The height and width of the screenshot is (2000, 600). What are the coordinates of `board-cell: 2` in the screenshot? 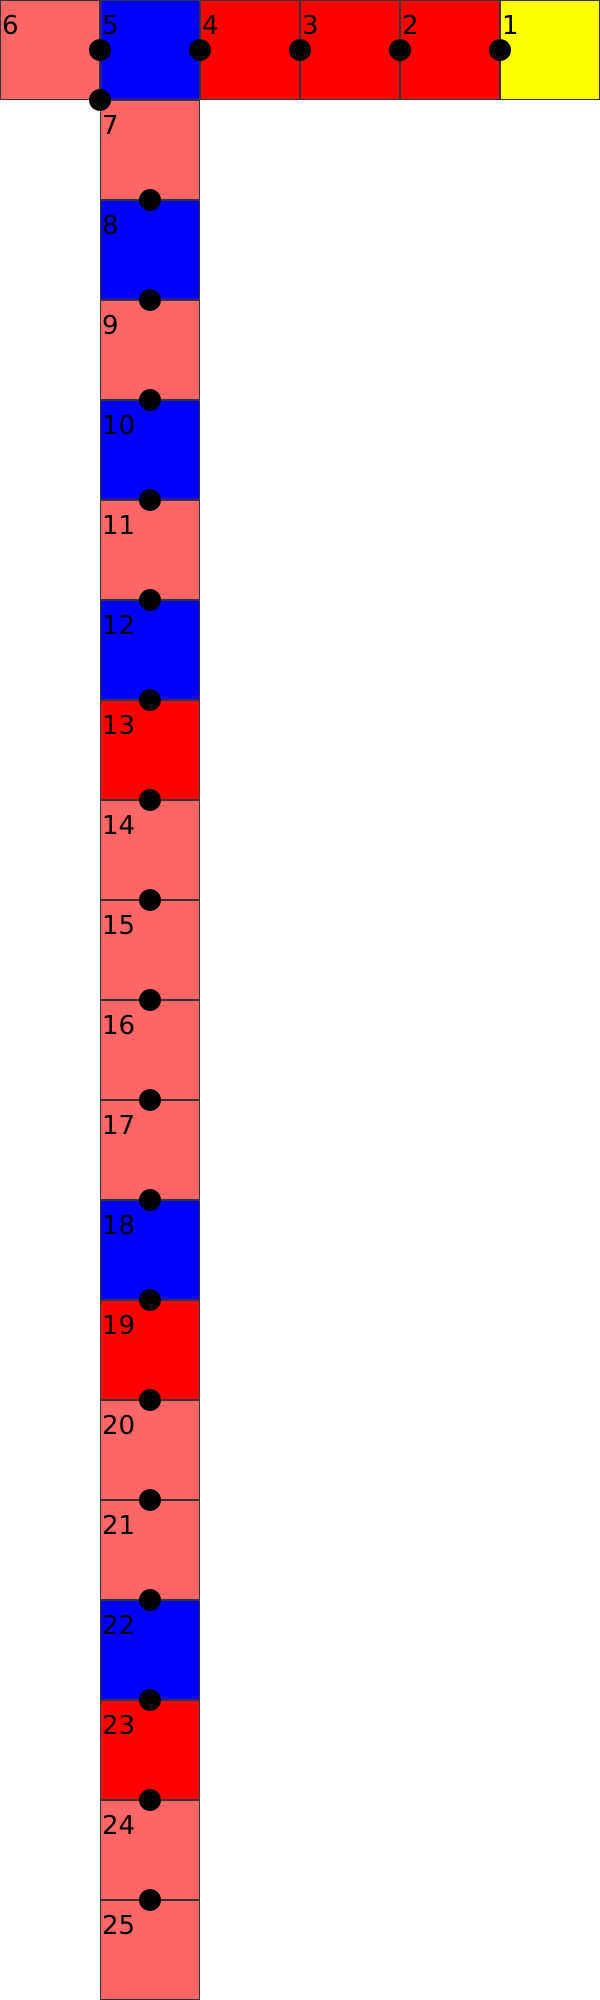 It's located at (450, 50).